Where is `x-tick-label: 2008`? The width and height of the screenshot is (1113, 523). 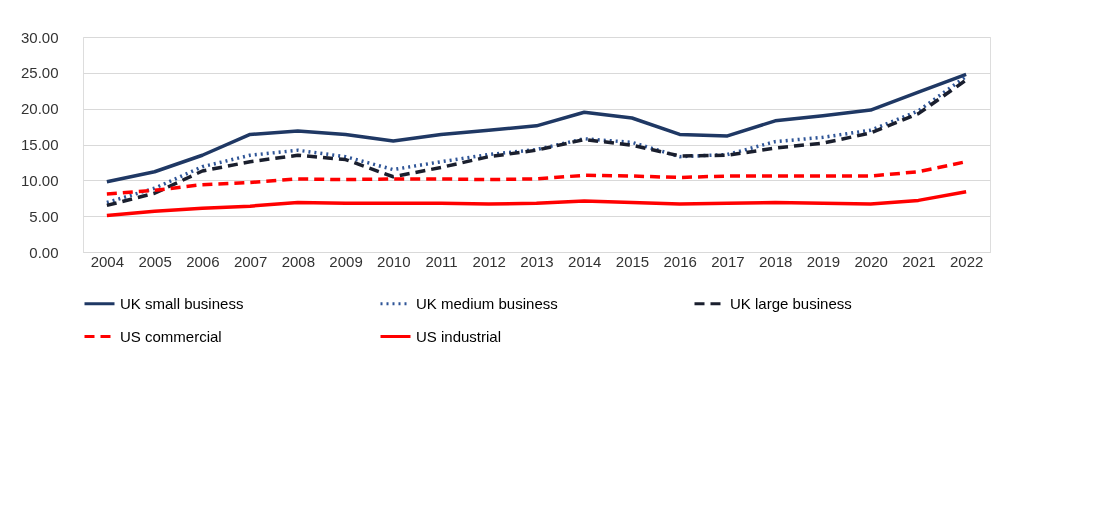 x-tick-label: 2008 is located at coordinates (298, 261).